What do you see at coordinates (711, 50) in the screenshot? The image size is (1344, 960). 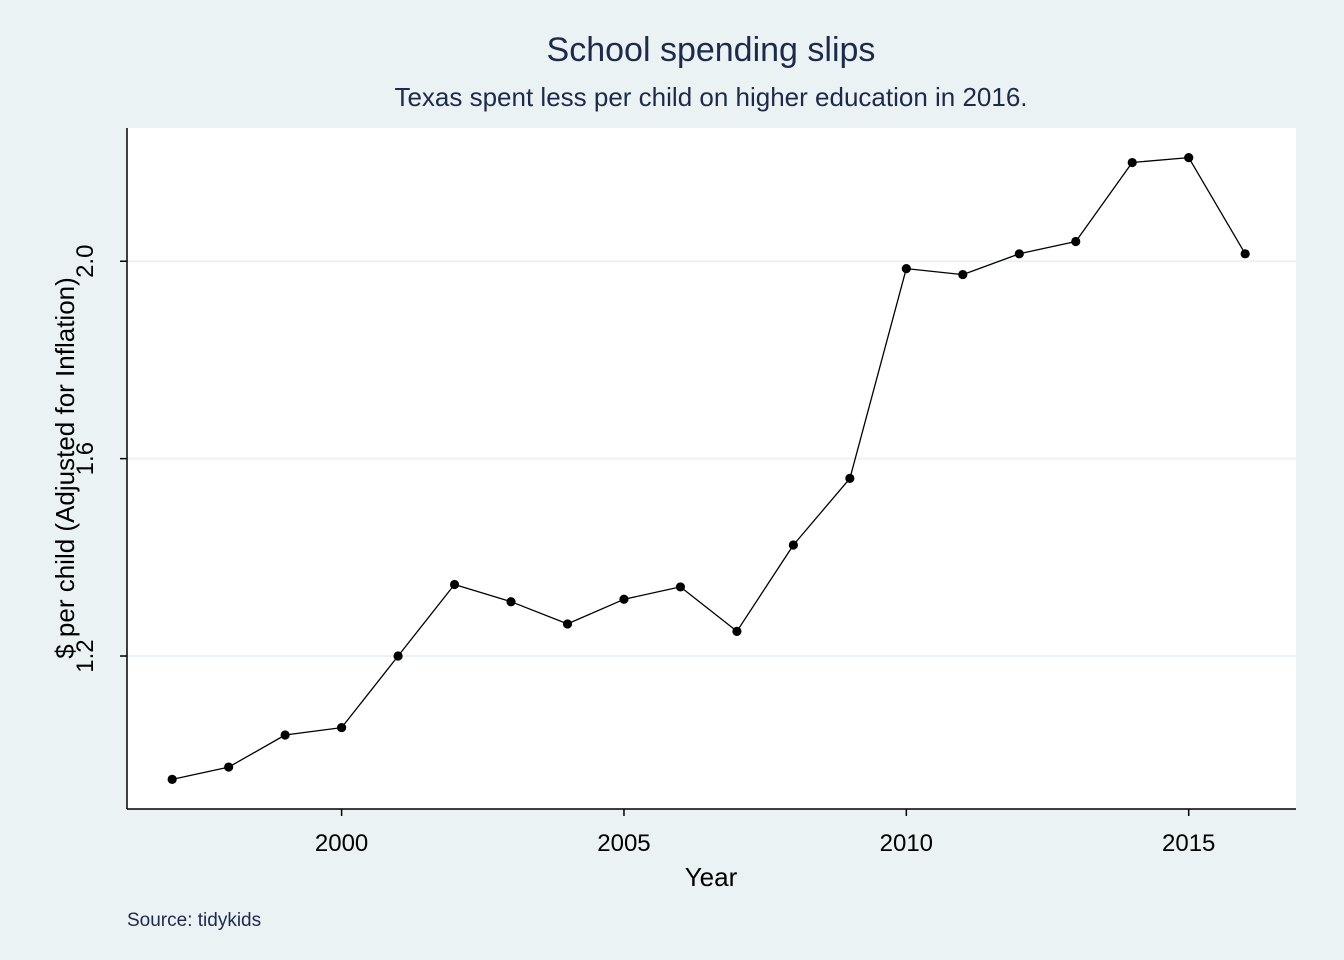 I see `chart-title: School spending slips` at bounding box center [711, 50].